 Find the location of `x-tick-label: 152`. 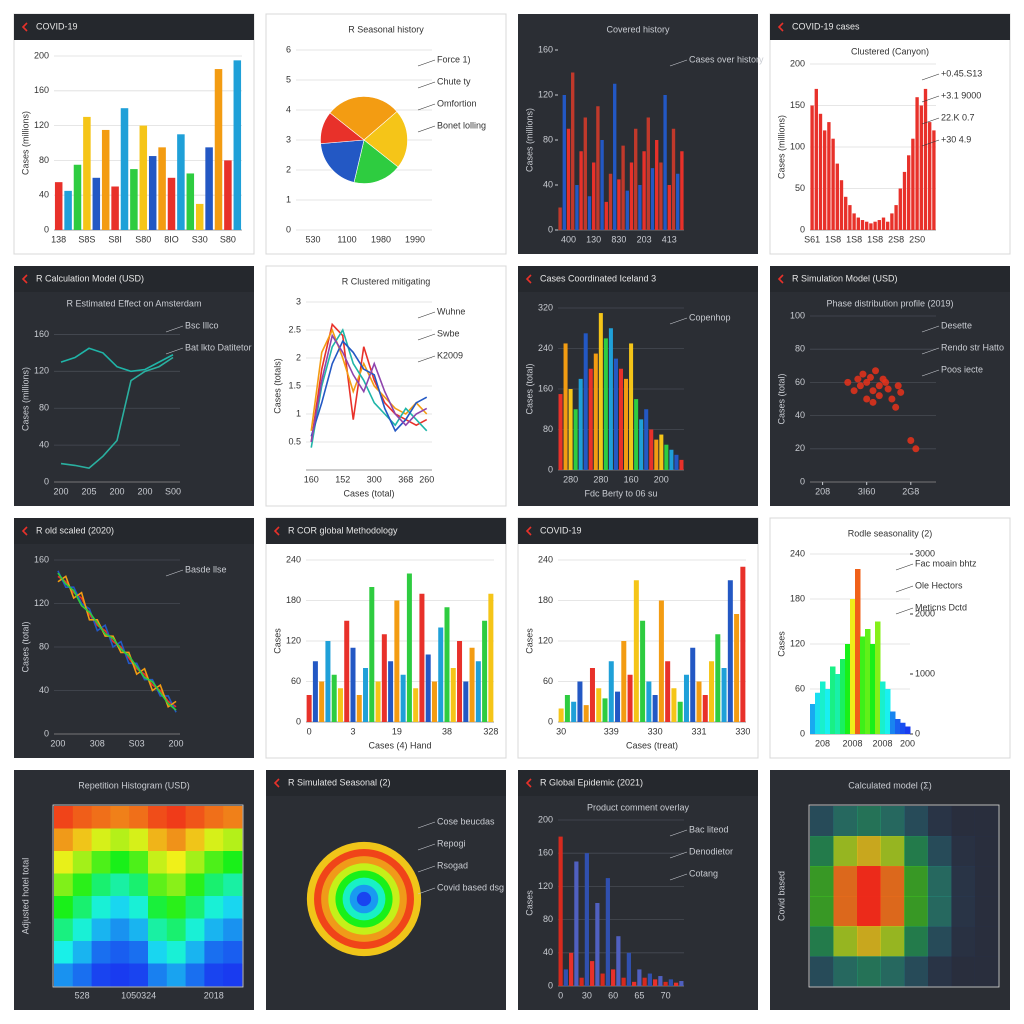

x-tick-label: 152 is located at coordinates (342, 479).